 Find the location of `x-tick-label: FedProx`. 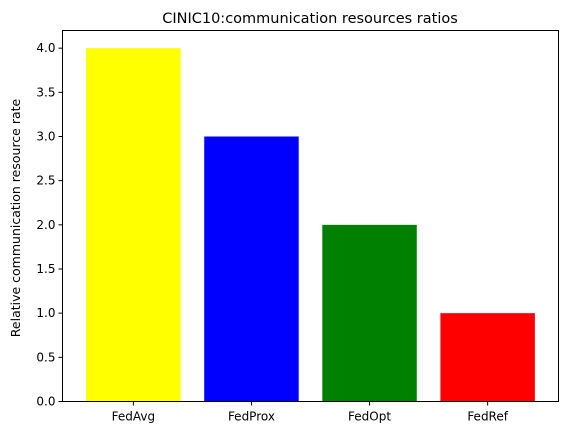

x-tick-label: FedProx is located at coordinates (251, 417).